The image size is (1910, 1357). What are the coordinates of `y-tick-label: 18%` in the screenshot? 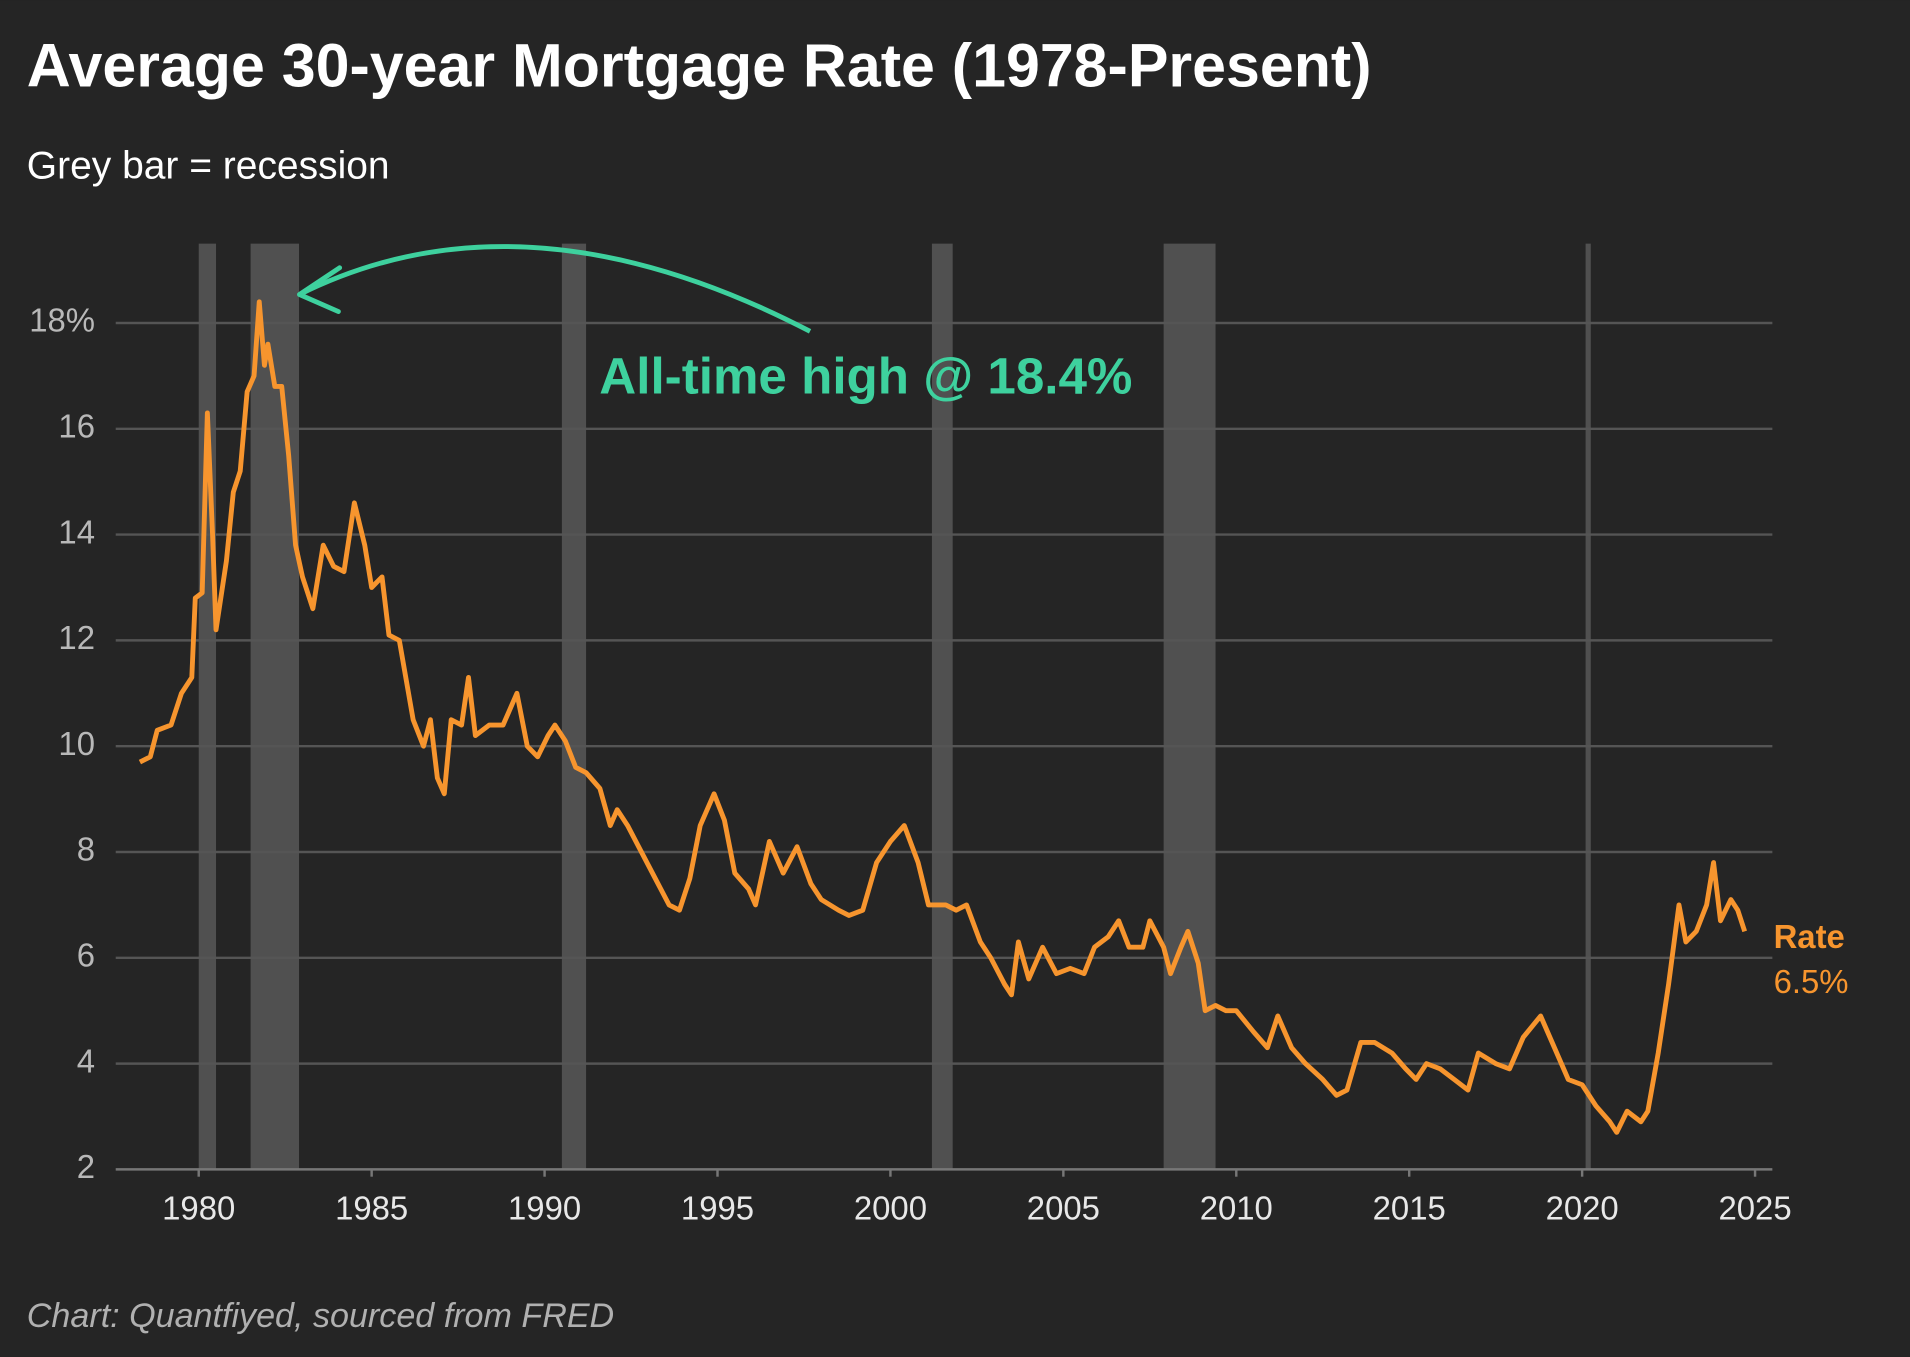 It's located at (62, 320).